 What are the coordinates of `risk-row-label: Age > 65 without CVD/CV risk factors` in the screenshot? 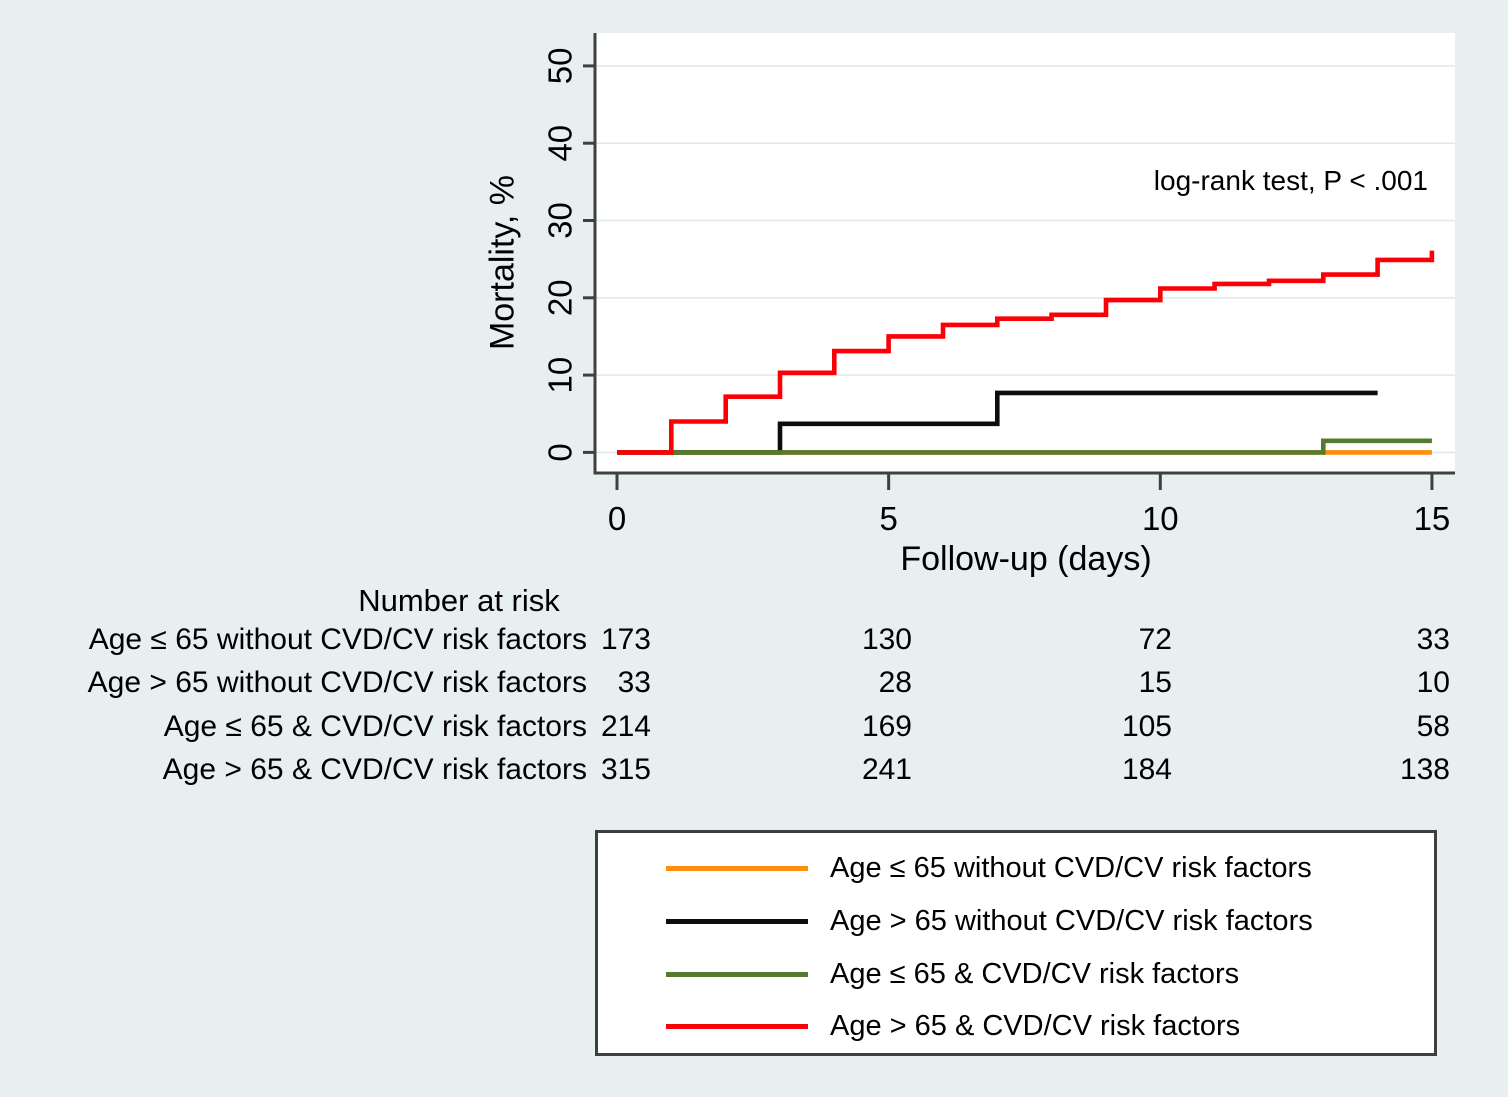 It's located at (337, 682).